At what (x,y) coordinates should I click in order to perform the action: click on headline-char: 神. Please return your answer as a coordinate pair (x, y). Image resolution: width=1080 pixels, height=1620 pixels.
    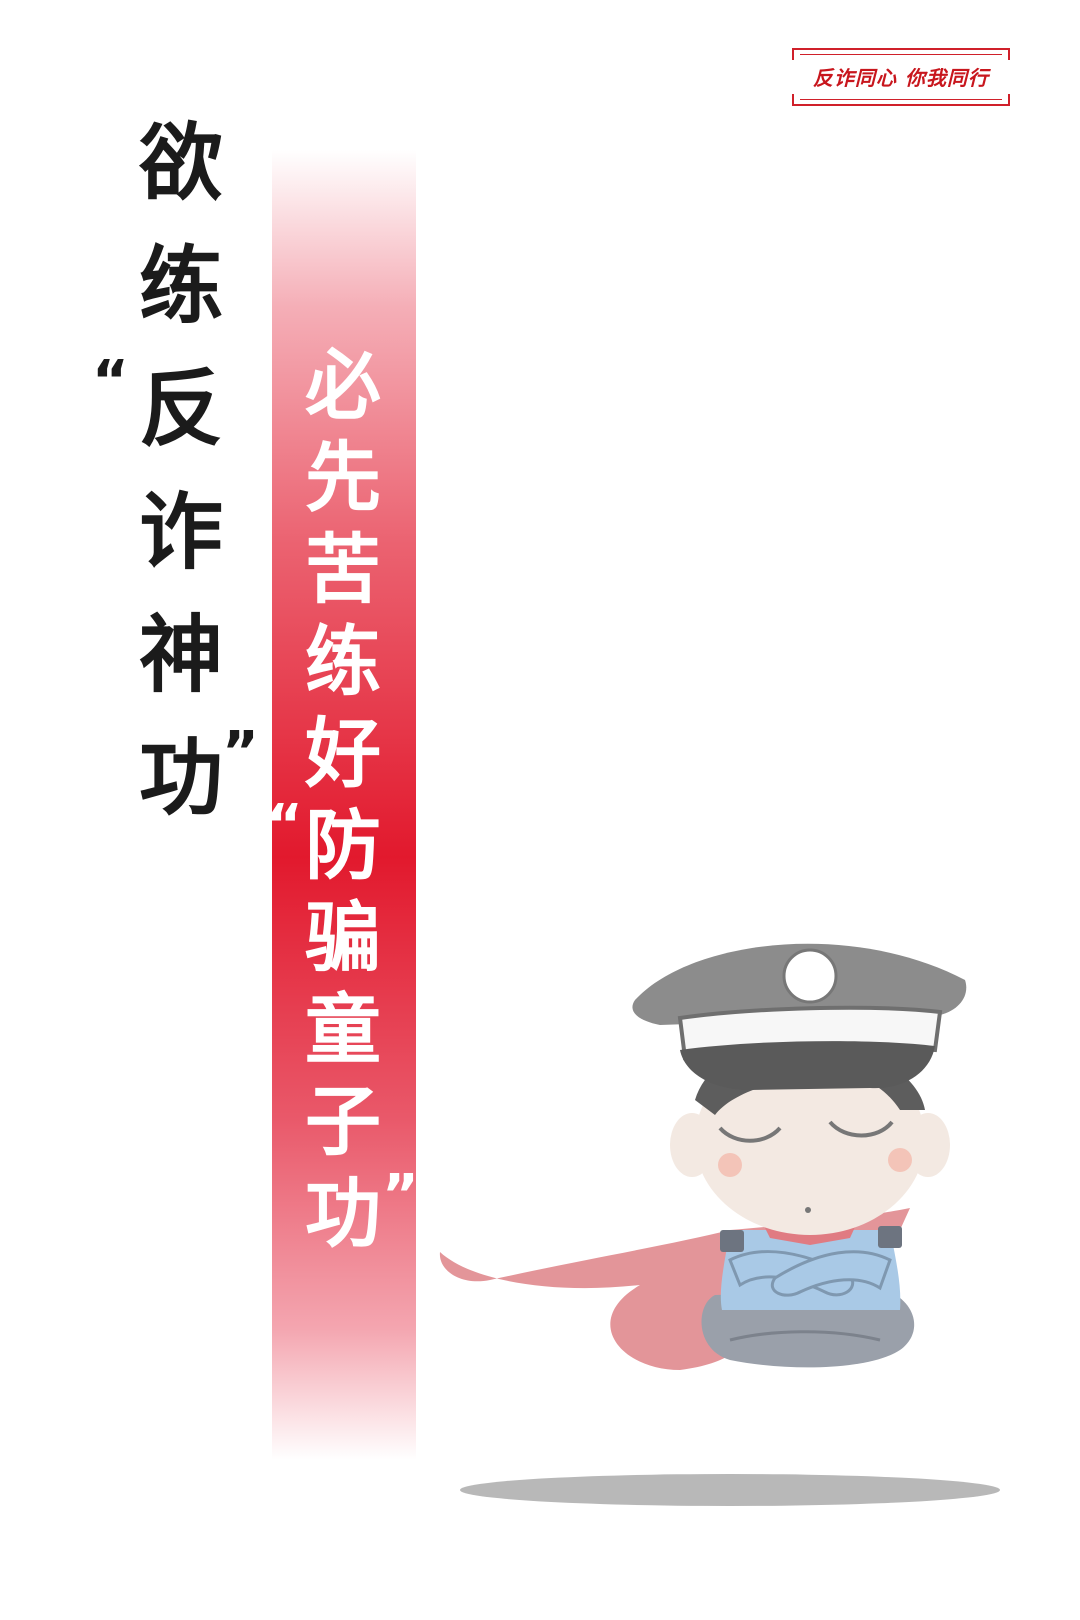
    Looking at the image, I should click on (180, 655).